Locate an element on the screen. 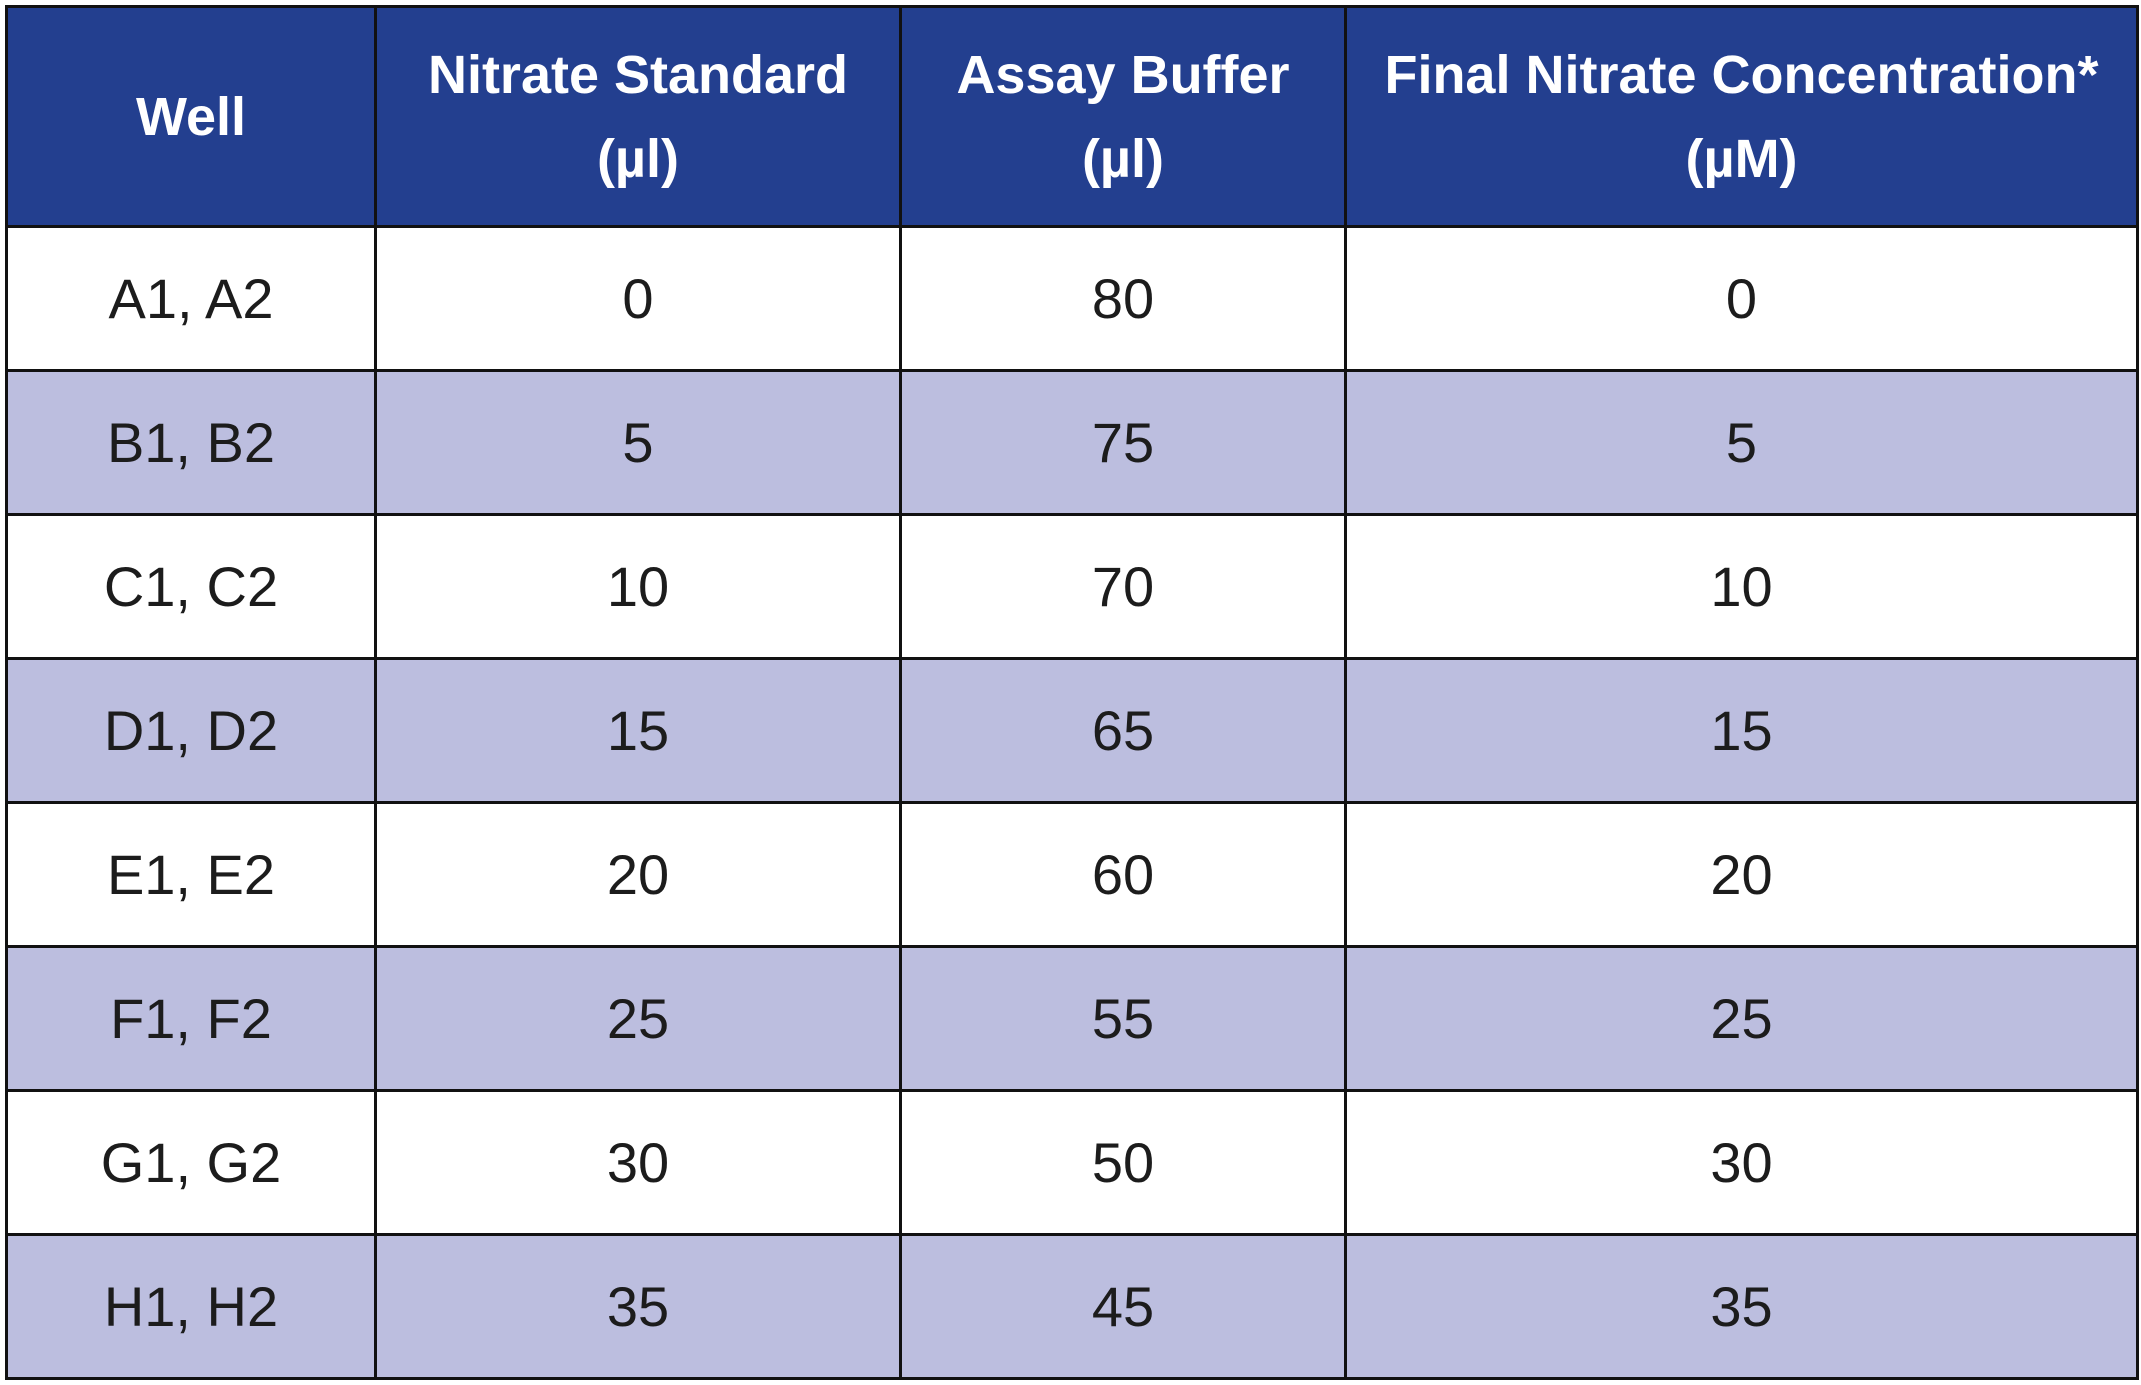  cell-nitrate-standard: 0 is located at coordinates (638, 298).